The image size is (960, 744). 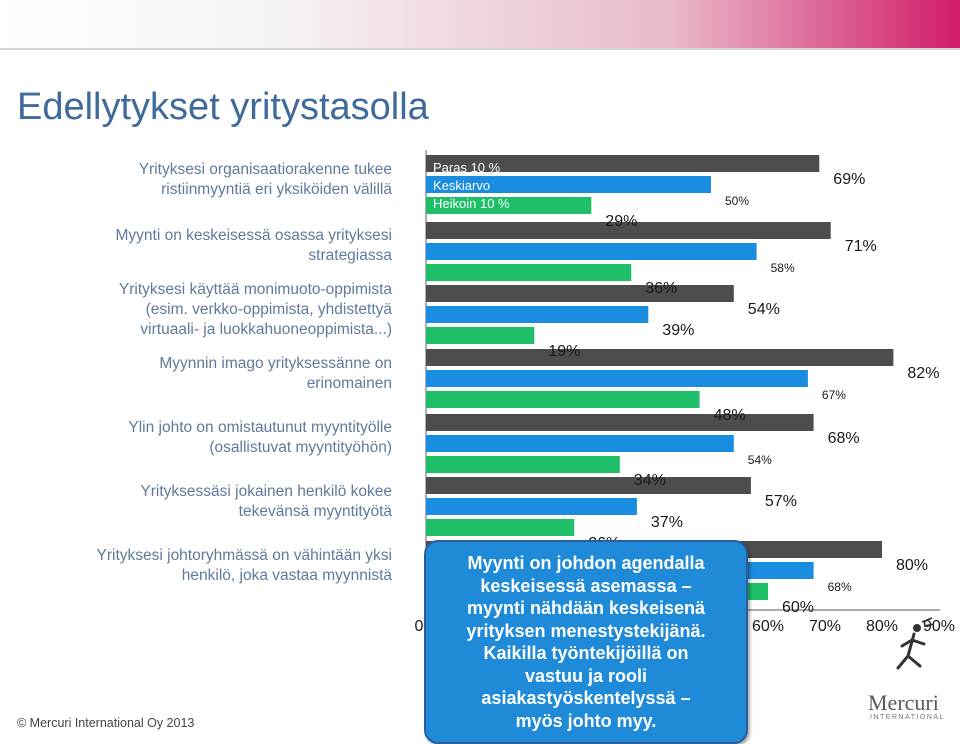 I want to click on data-label: 57%, so click(x=781, y=501).